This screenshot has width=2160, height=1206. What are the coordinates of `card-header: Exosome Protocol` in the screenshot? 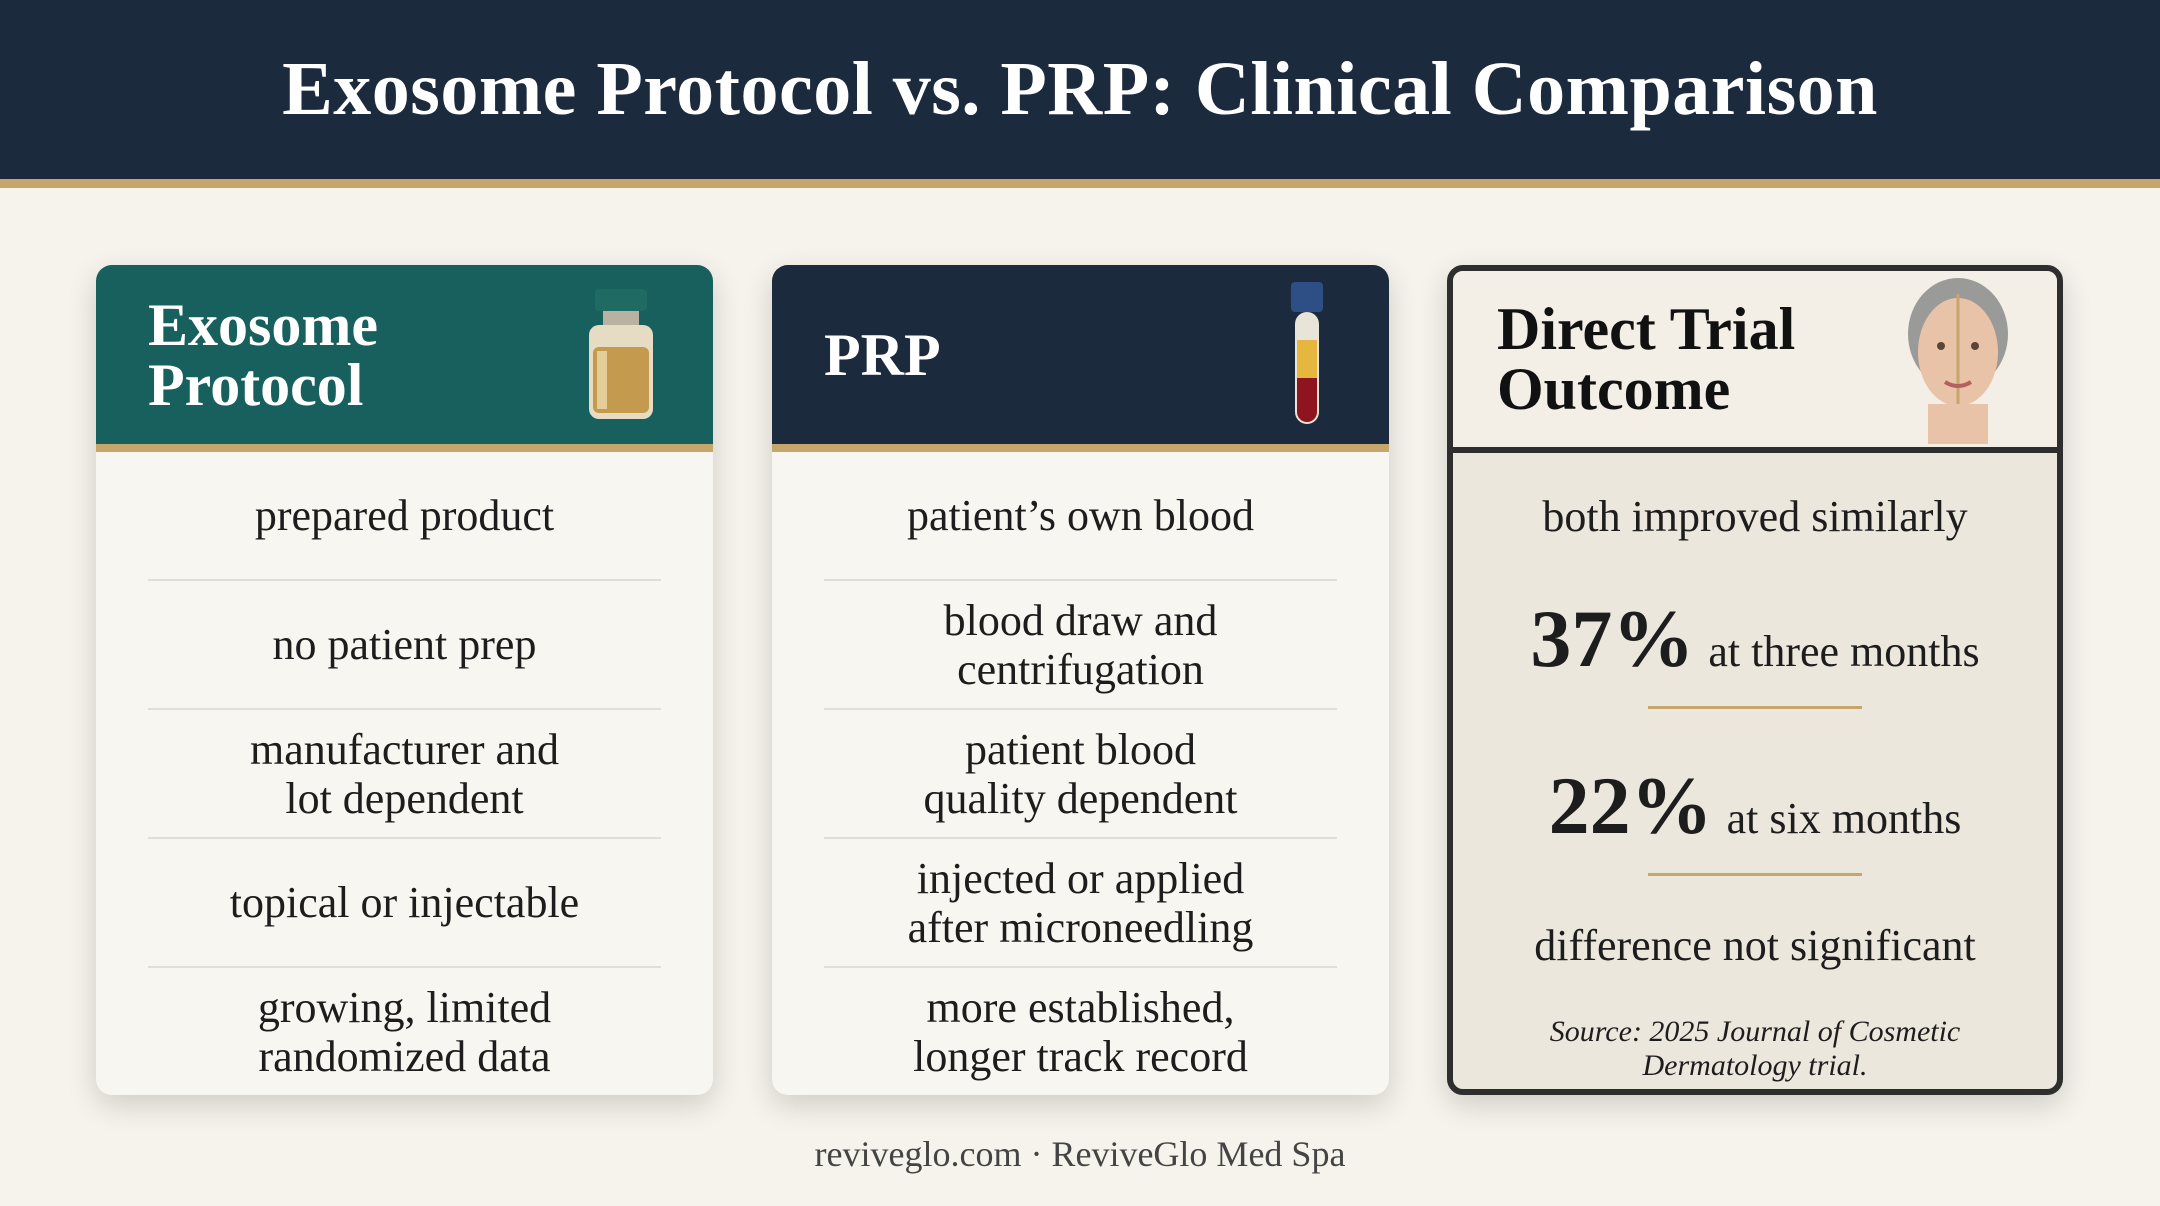 It's located at (404, 358).